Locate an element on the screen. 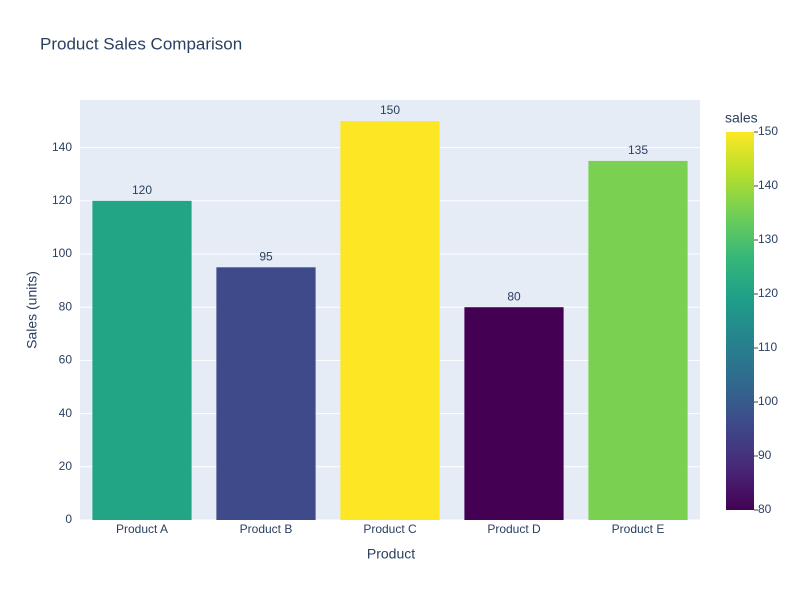 Image resolution: width=800 pixels, height=600 pixels. x-tick-label: Product D is located at coordinates (514, 529).